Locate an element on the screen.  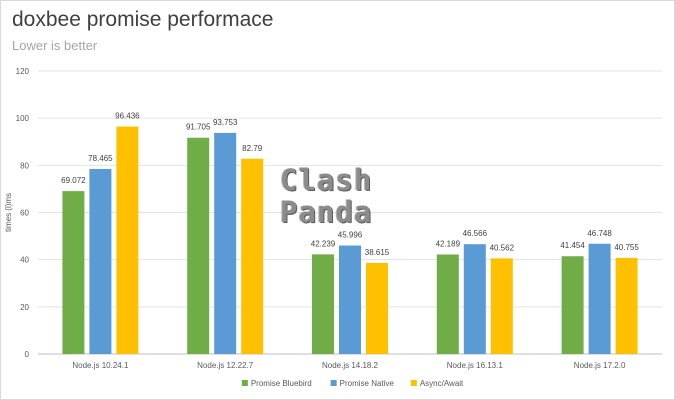
data-label: 78.465 is located at coordinates (100, 158).